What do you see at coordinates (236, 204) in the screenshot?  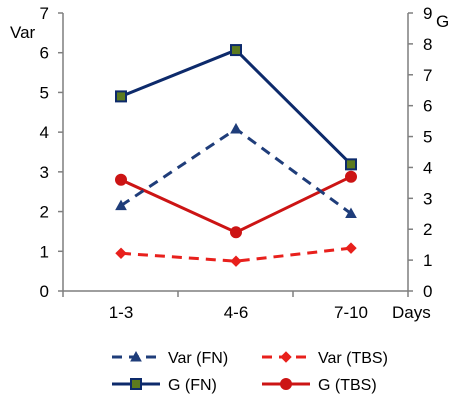 I see `series-line-g-tbs` at bounding box center [236, 204].